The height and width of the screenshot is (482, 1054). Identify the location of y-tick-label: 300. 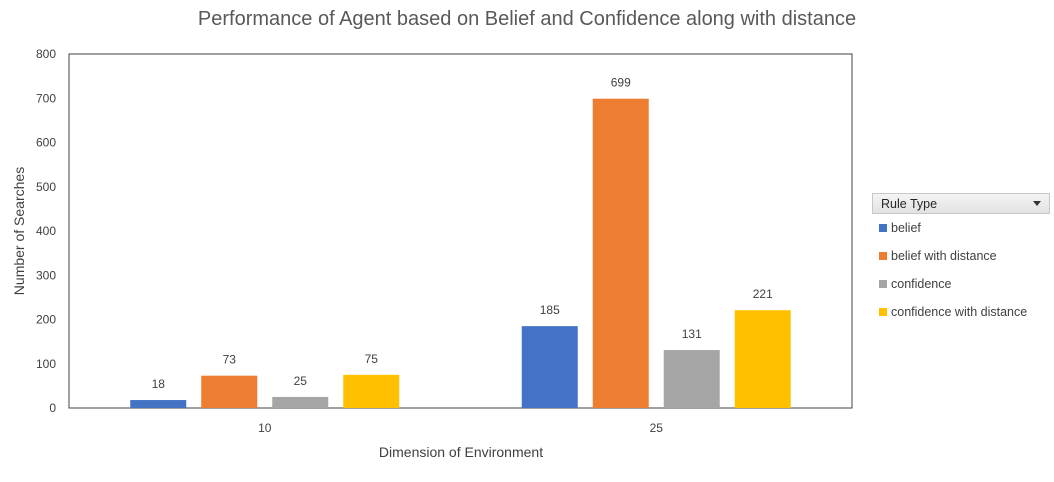
(46, 275).